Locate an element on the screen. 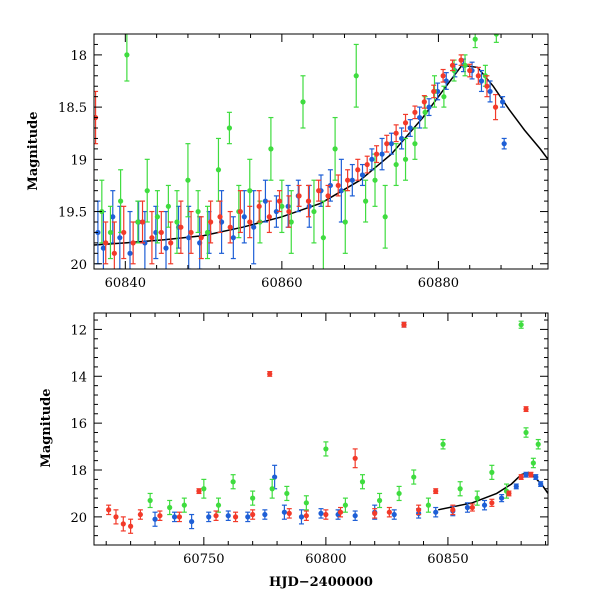  top-panel-y-tick-label: 19 is located at coordinates (78, 160).